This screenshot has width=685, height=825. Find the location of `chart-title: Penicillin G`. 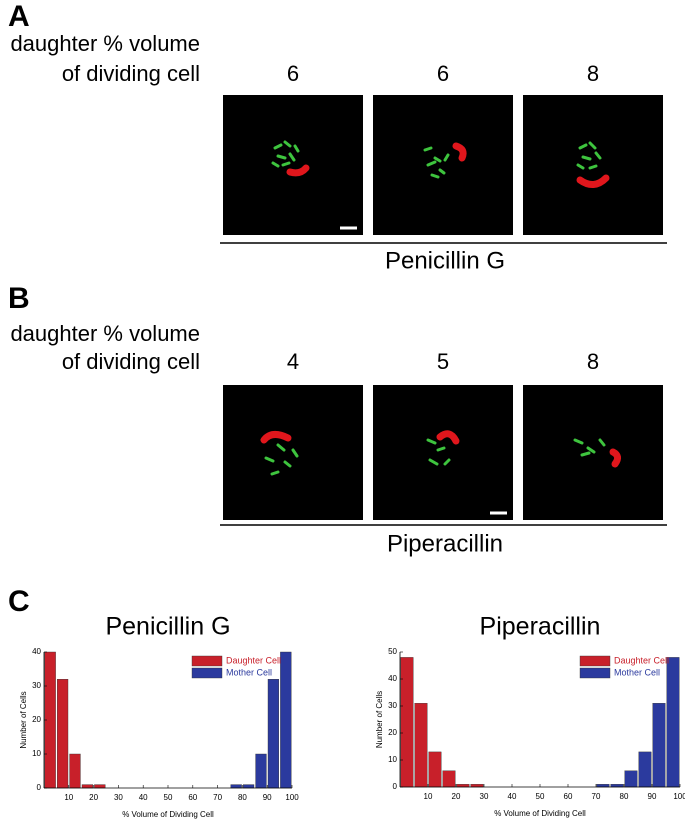

chart-title: Penicillin G is located at coordinates (167, 627).